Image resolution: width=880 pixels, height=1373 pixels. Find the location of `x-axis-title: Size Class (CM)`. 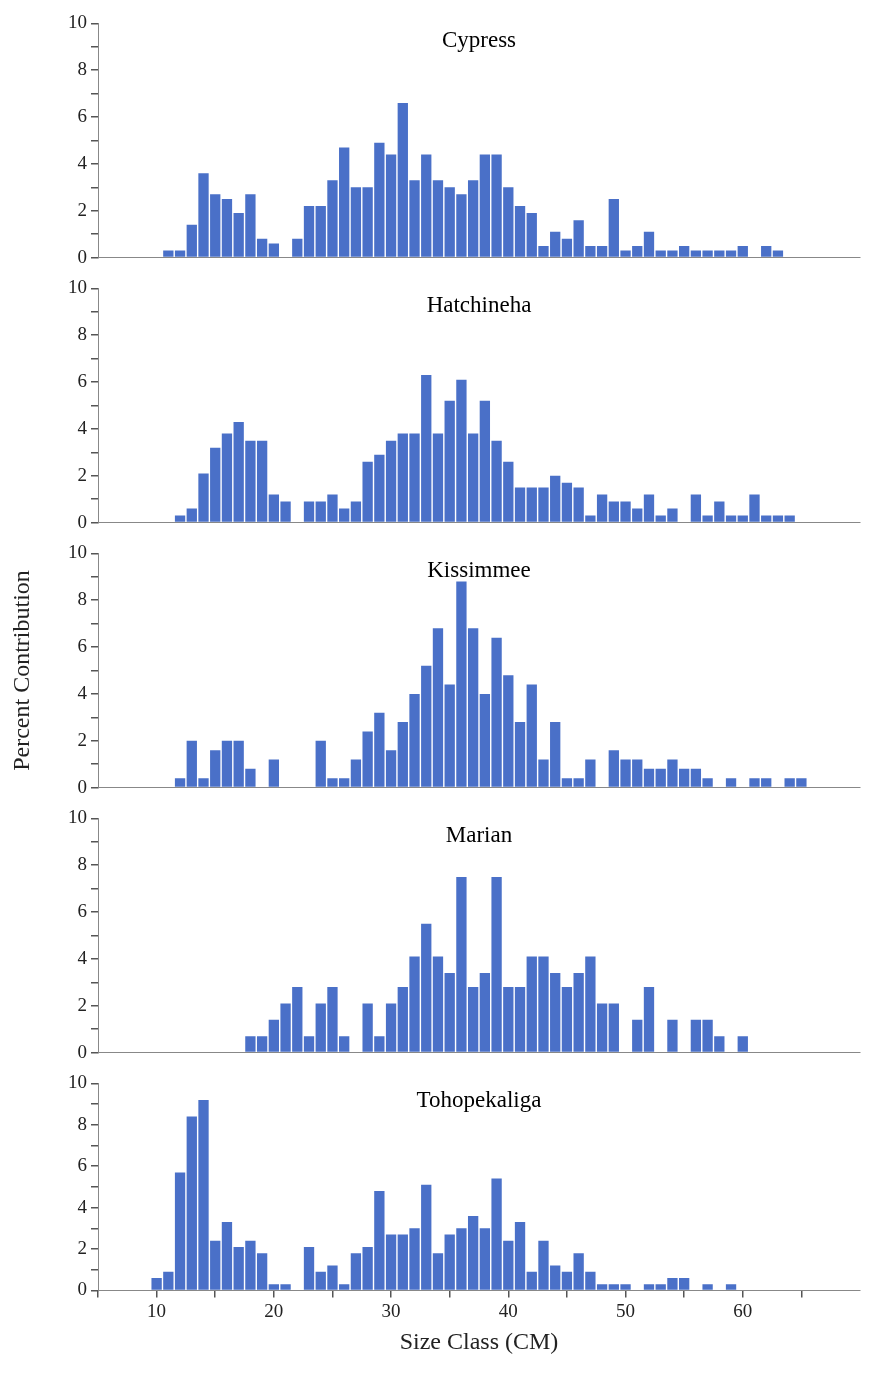

x-axis-title: Size Class (CM) is located at coordinates (479, 1340).